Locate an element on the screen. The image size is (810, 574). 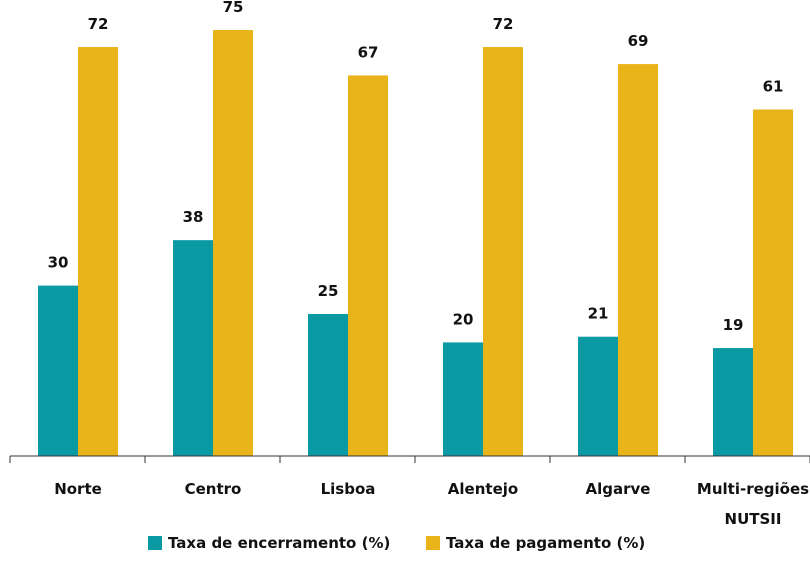
value-label-pagamento-0: 72 is located at coordinates (98, 24).